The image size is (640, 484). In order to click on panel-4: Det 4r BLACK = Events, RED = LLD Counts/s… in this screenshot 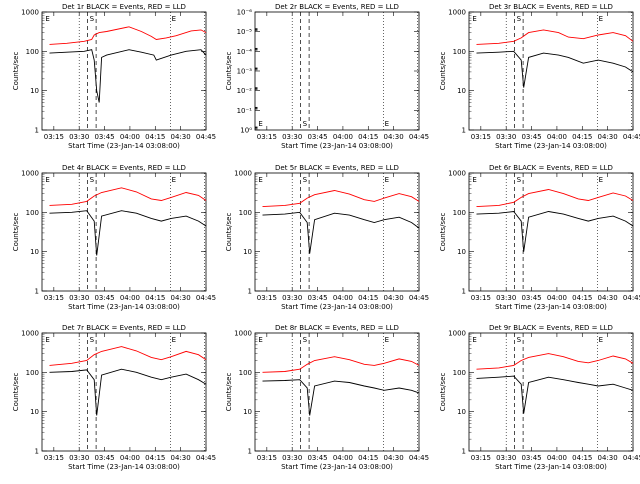, I will do `click(114, 237)`.